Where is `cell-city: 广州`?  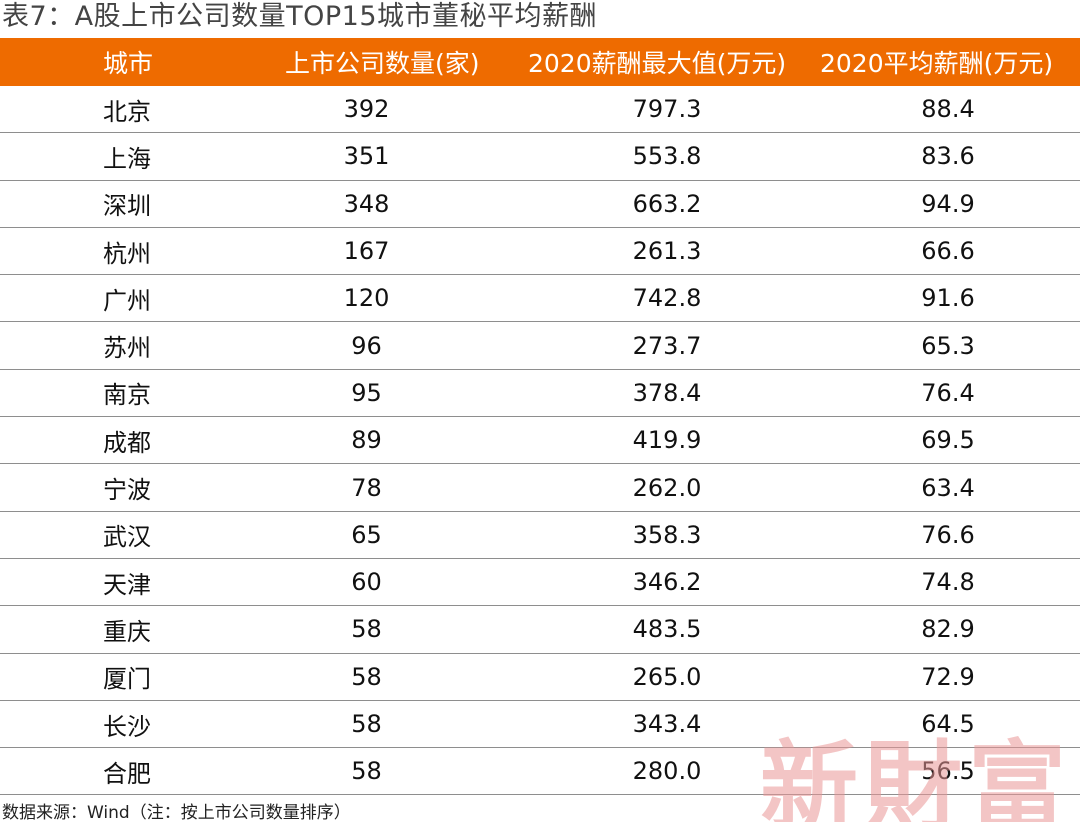 cell-city: 广州 is located at coordinates (127, 300).